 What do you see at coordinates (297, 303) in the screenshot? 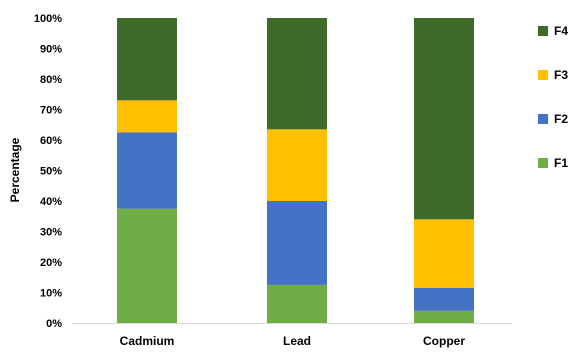
I see `bar-segment-lead-f1` at bounding box center [297, 303].